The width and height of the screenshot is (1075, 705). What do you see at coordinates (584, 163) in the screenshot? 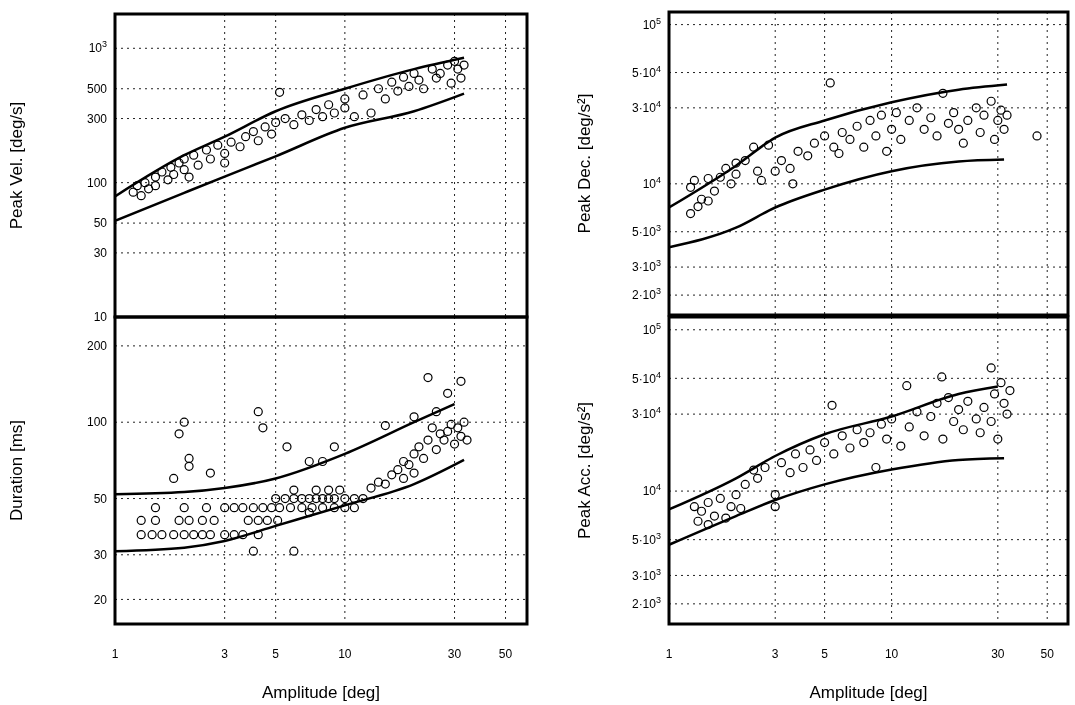
I see `y-axis-title: Peak Dec. [deg/s²]` at bounding box center [584, 163].